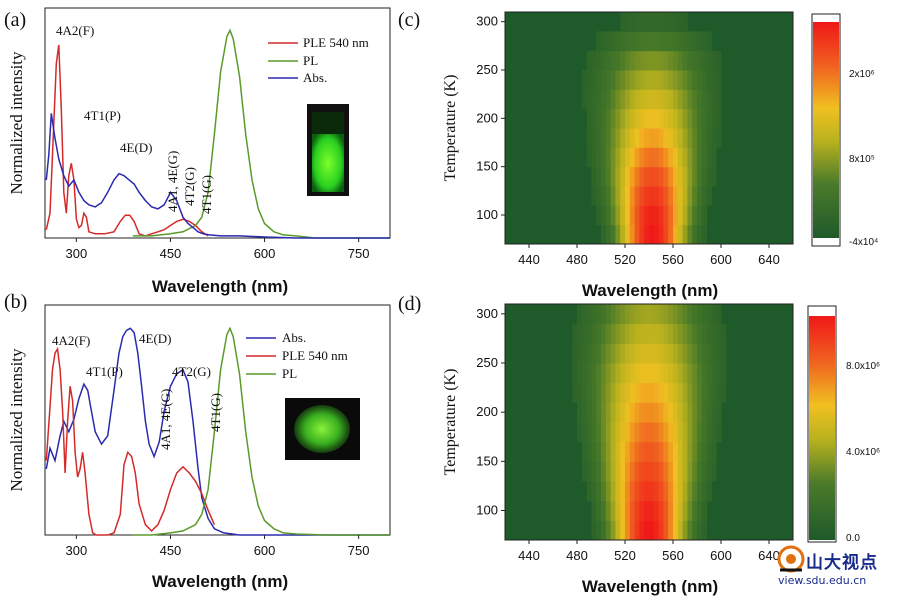 The height and width of the screenshot is (600, 900). What do you see at coordinates (863, 452) in the screenshot?
I see `colorbar-tick: 4.0x10⁶` at bounding box center [863, 452].